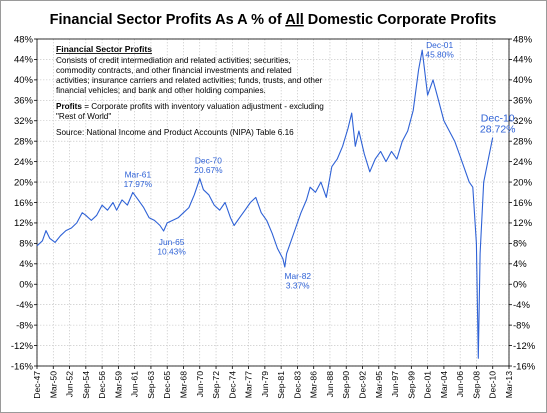 Image resolution: width=547 pixels, height=413 pixels. I want to click on annotation-label: Mar-823.37%, so click(297, 281).